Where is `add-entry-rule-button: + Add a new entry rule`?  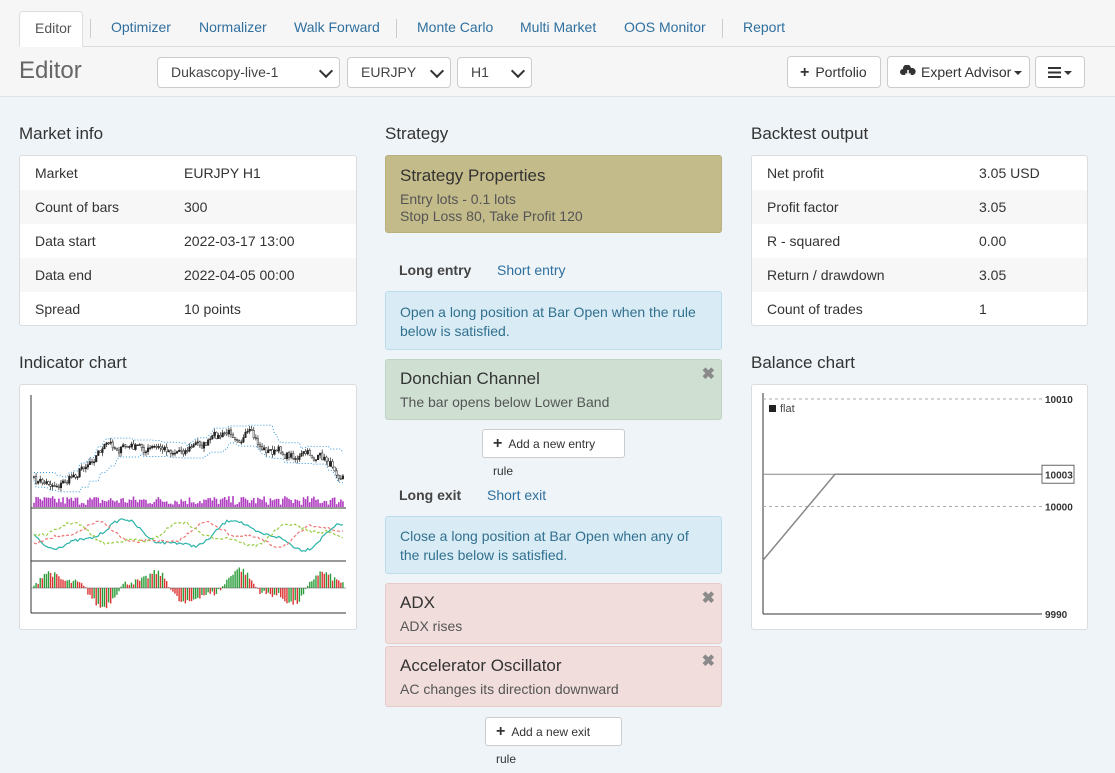 add-entry-rule-button: + Add a new entry rule is located at coordinates (553, 453).